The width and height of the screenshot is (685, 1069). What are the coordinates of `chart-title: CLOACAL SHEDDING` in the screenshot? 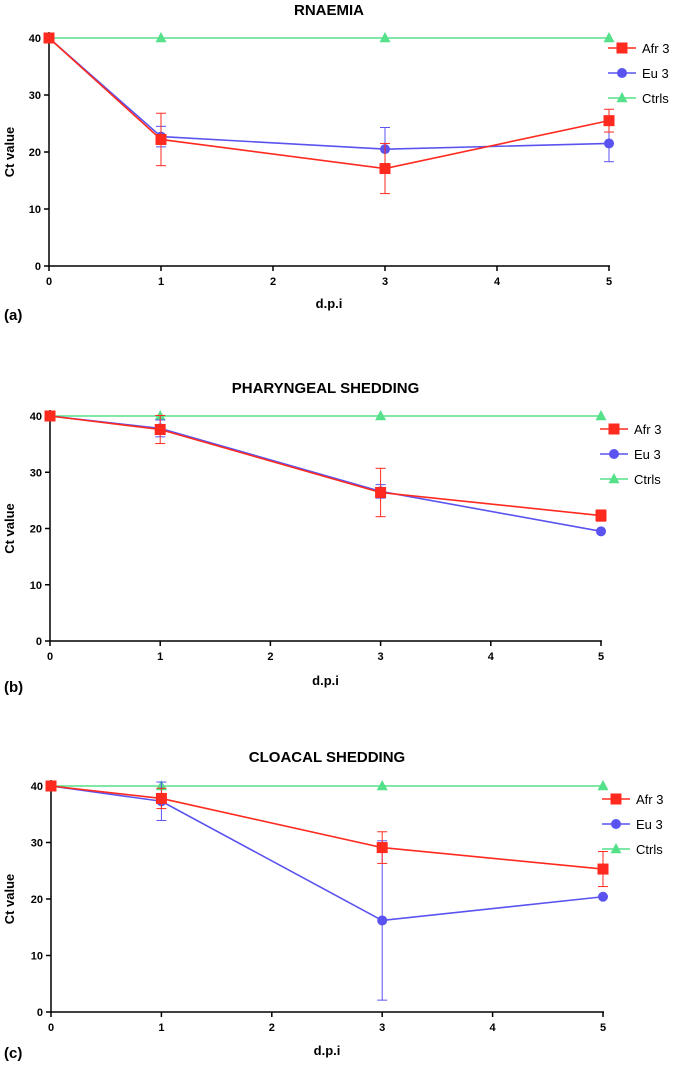 It's located at (327, 757).